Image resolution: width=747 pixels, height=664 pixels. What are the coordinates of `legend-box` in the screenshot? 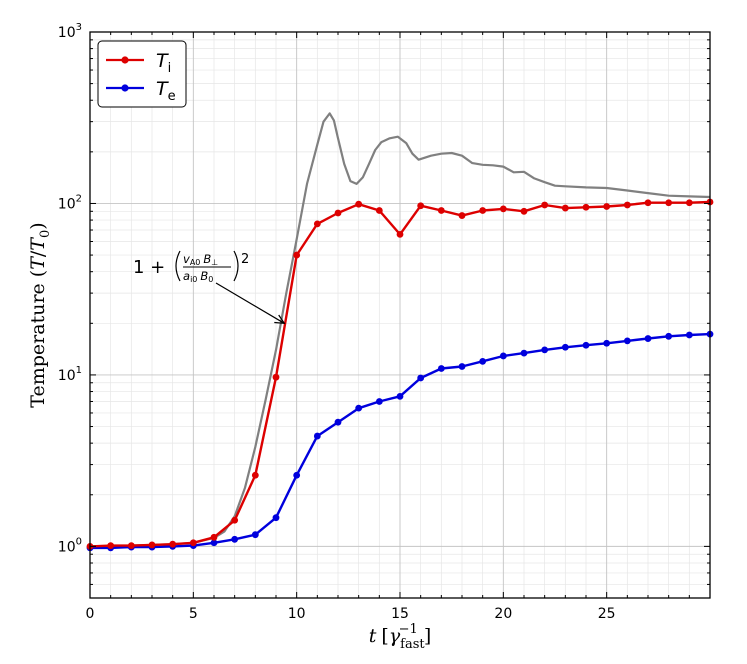 It's located at (142, 74).